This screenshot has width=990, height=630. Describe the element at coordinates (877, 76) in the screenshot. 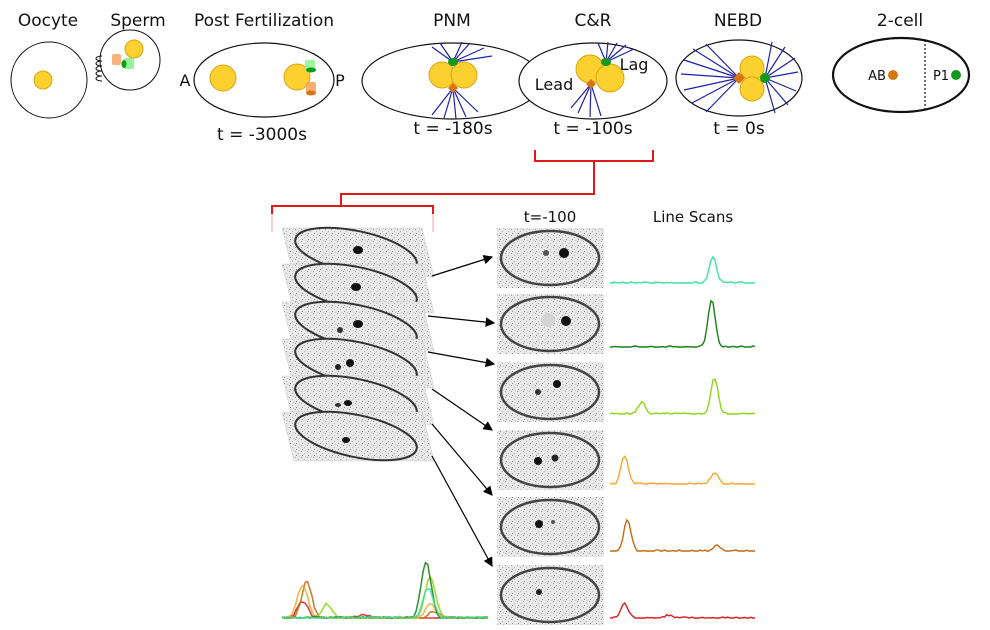

I see `label-ab-cell: AB` at that location.